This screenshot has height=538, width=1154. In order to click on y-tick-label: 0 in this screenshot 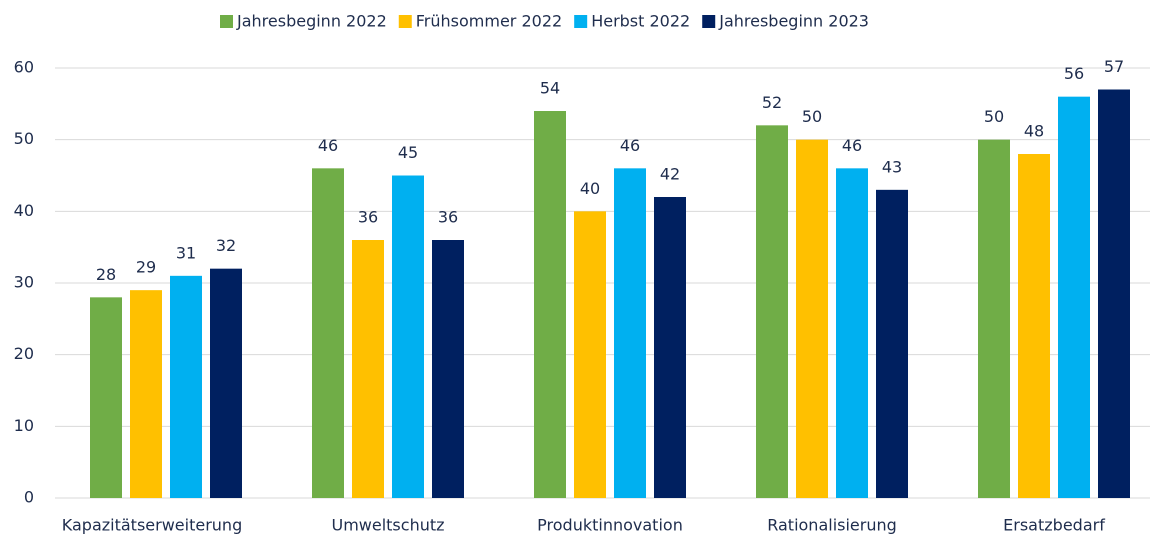, I will do `click(29, 497)`.